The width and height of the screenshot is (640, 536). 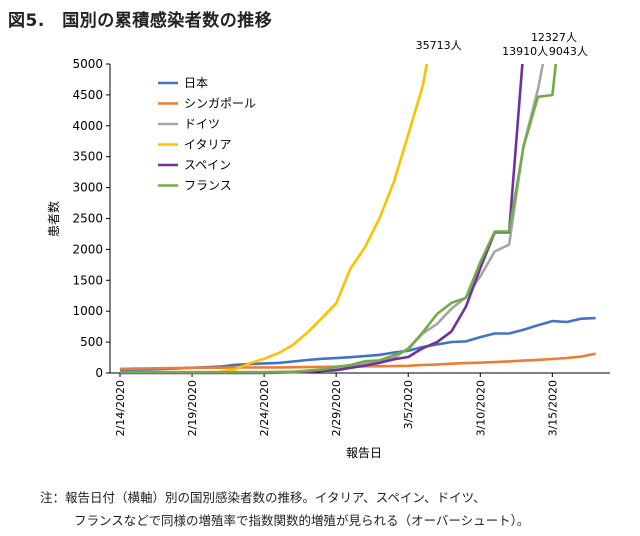 I want to click on y-axis-ticks: 0 500 1000 1500 2000 2500 3000 3500 4000 4500 5000, so click(x=91, y=218).